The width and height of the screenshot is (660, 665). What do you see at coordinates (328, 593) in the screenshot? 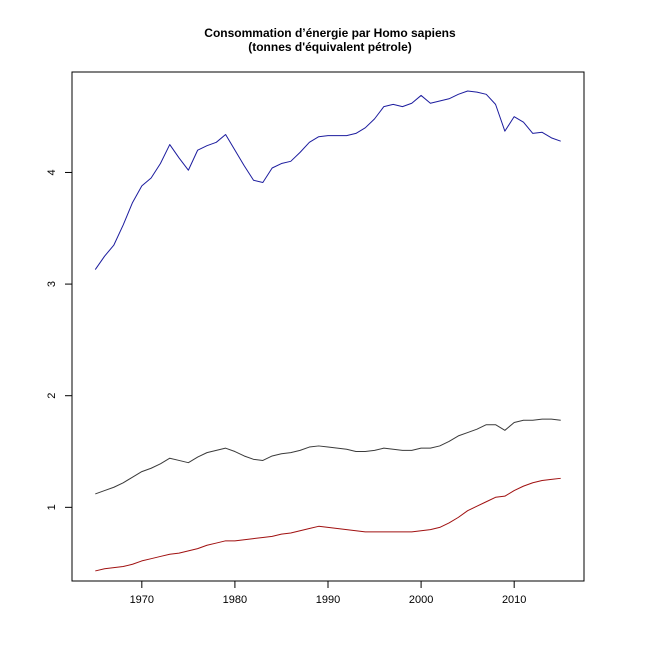
I see `x-axis: 1970 1980 1990 2000 2010` at bounding box center [328, 593].